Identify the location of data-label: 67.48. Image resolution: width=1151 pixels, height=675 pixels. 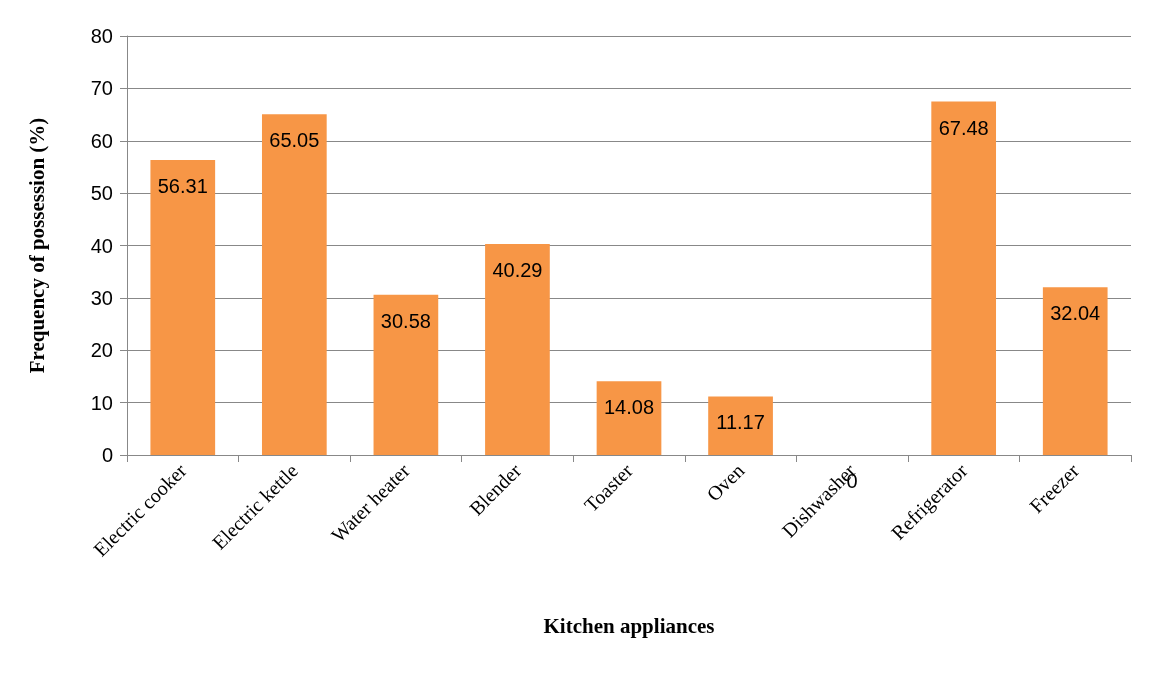
(963, 127).